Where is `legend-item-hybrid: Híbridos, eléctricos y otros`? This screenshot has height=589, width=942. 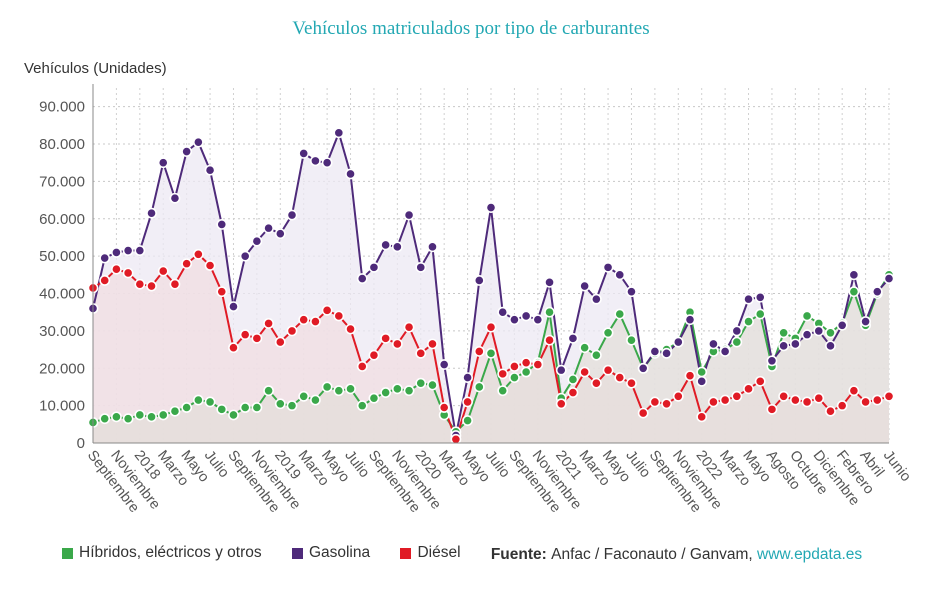 legend-item-hybrid: Híbridos, eléctricos y otros is located at coordinates (162, 553).